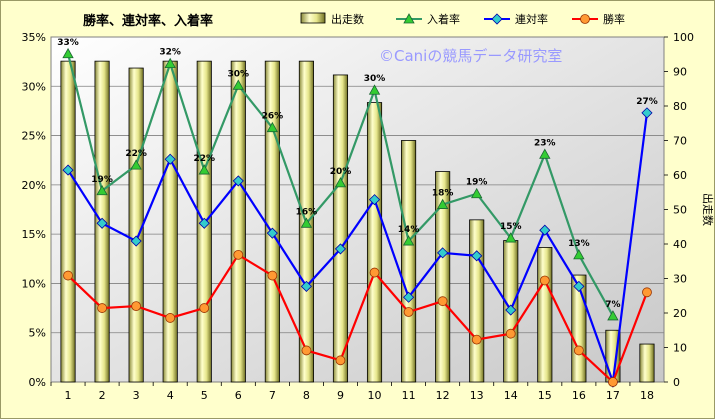 The image size is (715, 419). Describe the element at coordinates (680, 244) in the screenshot. I see `right-tick-label: 40` at that location.